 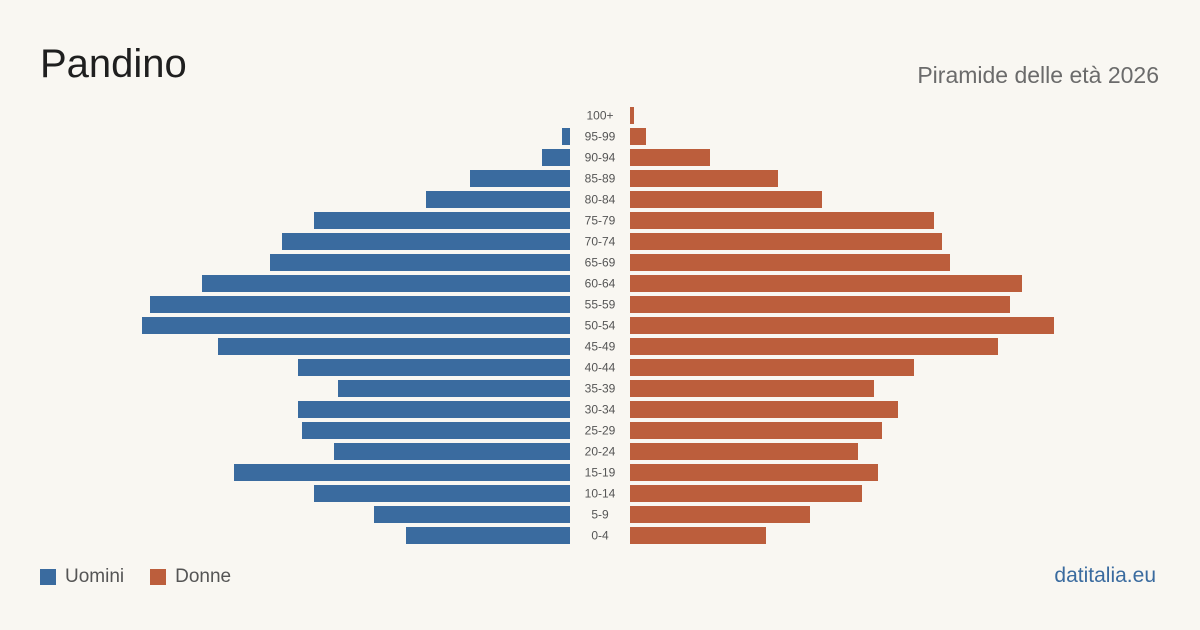 What do you see at coordinates (158, 577) in the screenshot?
I see `legend-swatch-women` at bounding box center [158, 577].